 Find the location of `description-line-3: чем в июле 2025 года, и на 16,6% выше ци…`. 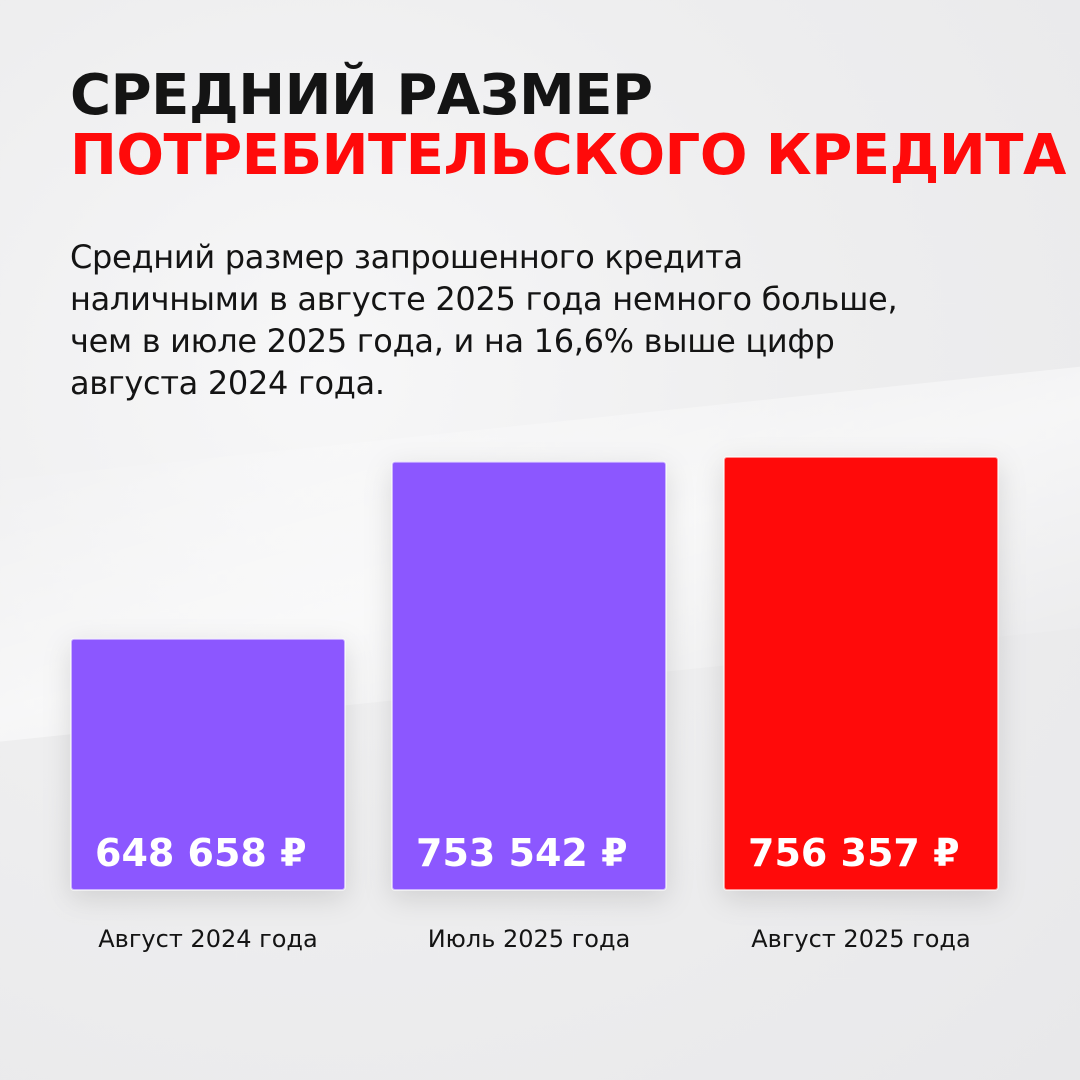

description-line-3: чем в июле 2025 года, и на 16,6% выше ци… is located at coordinates (452, 341).